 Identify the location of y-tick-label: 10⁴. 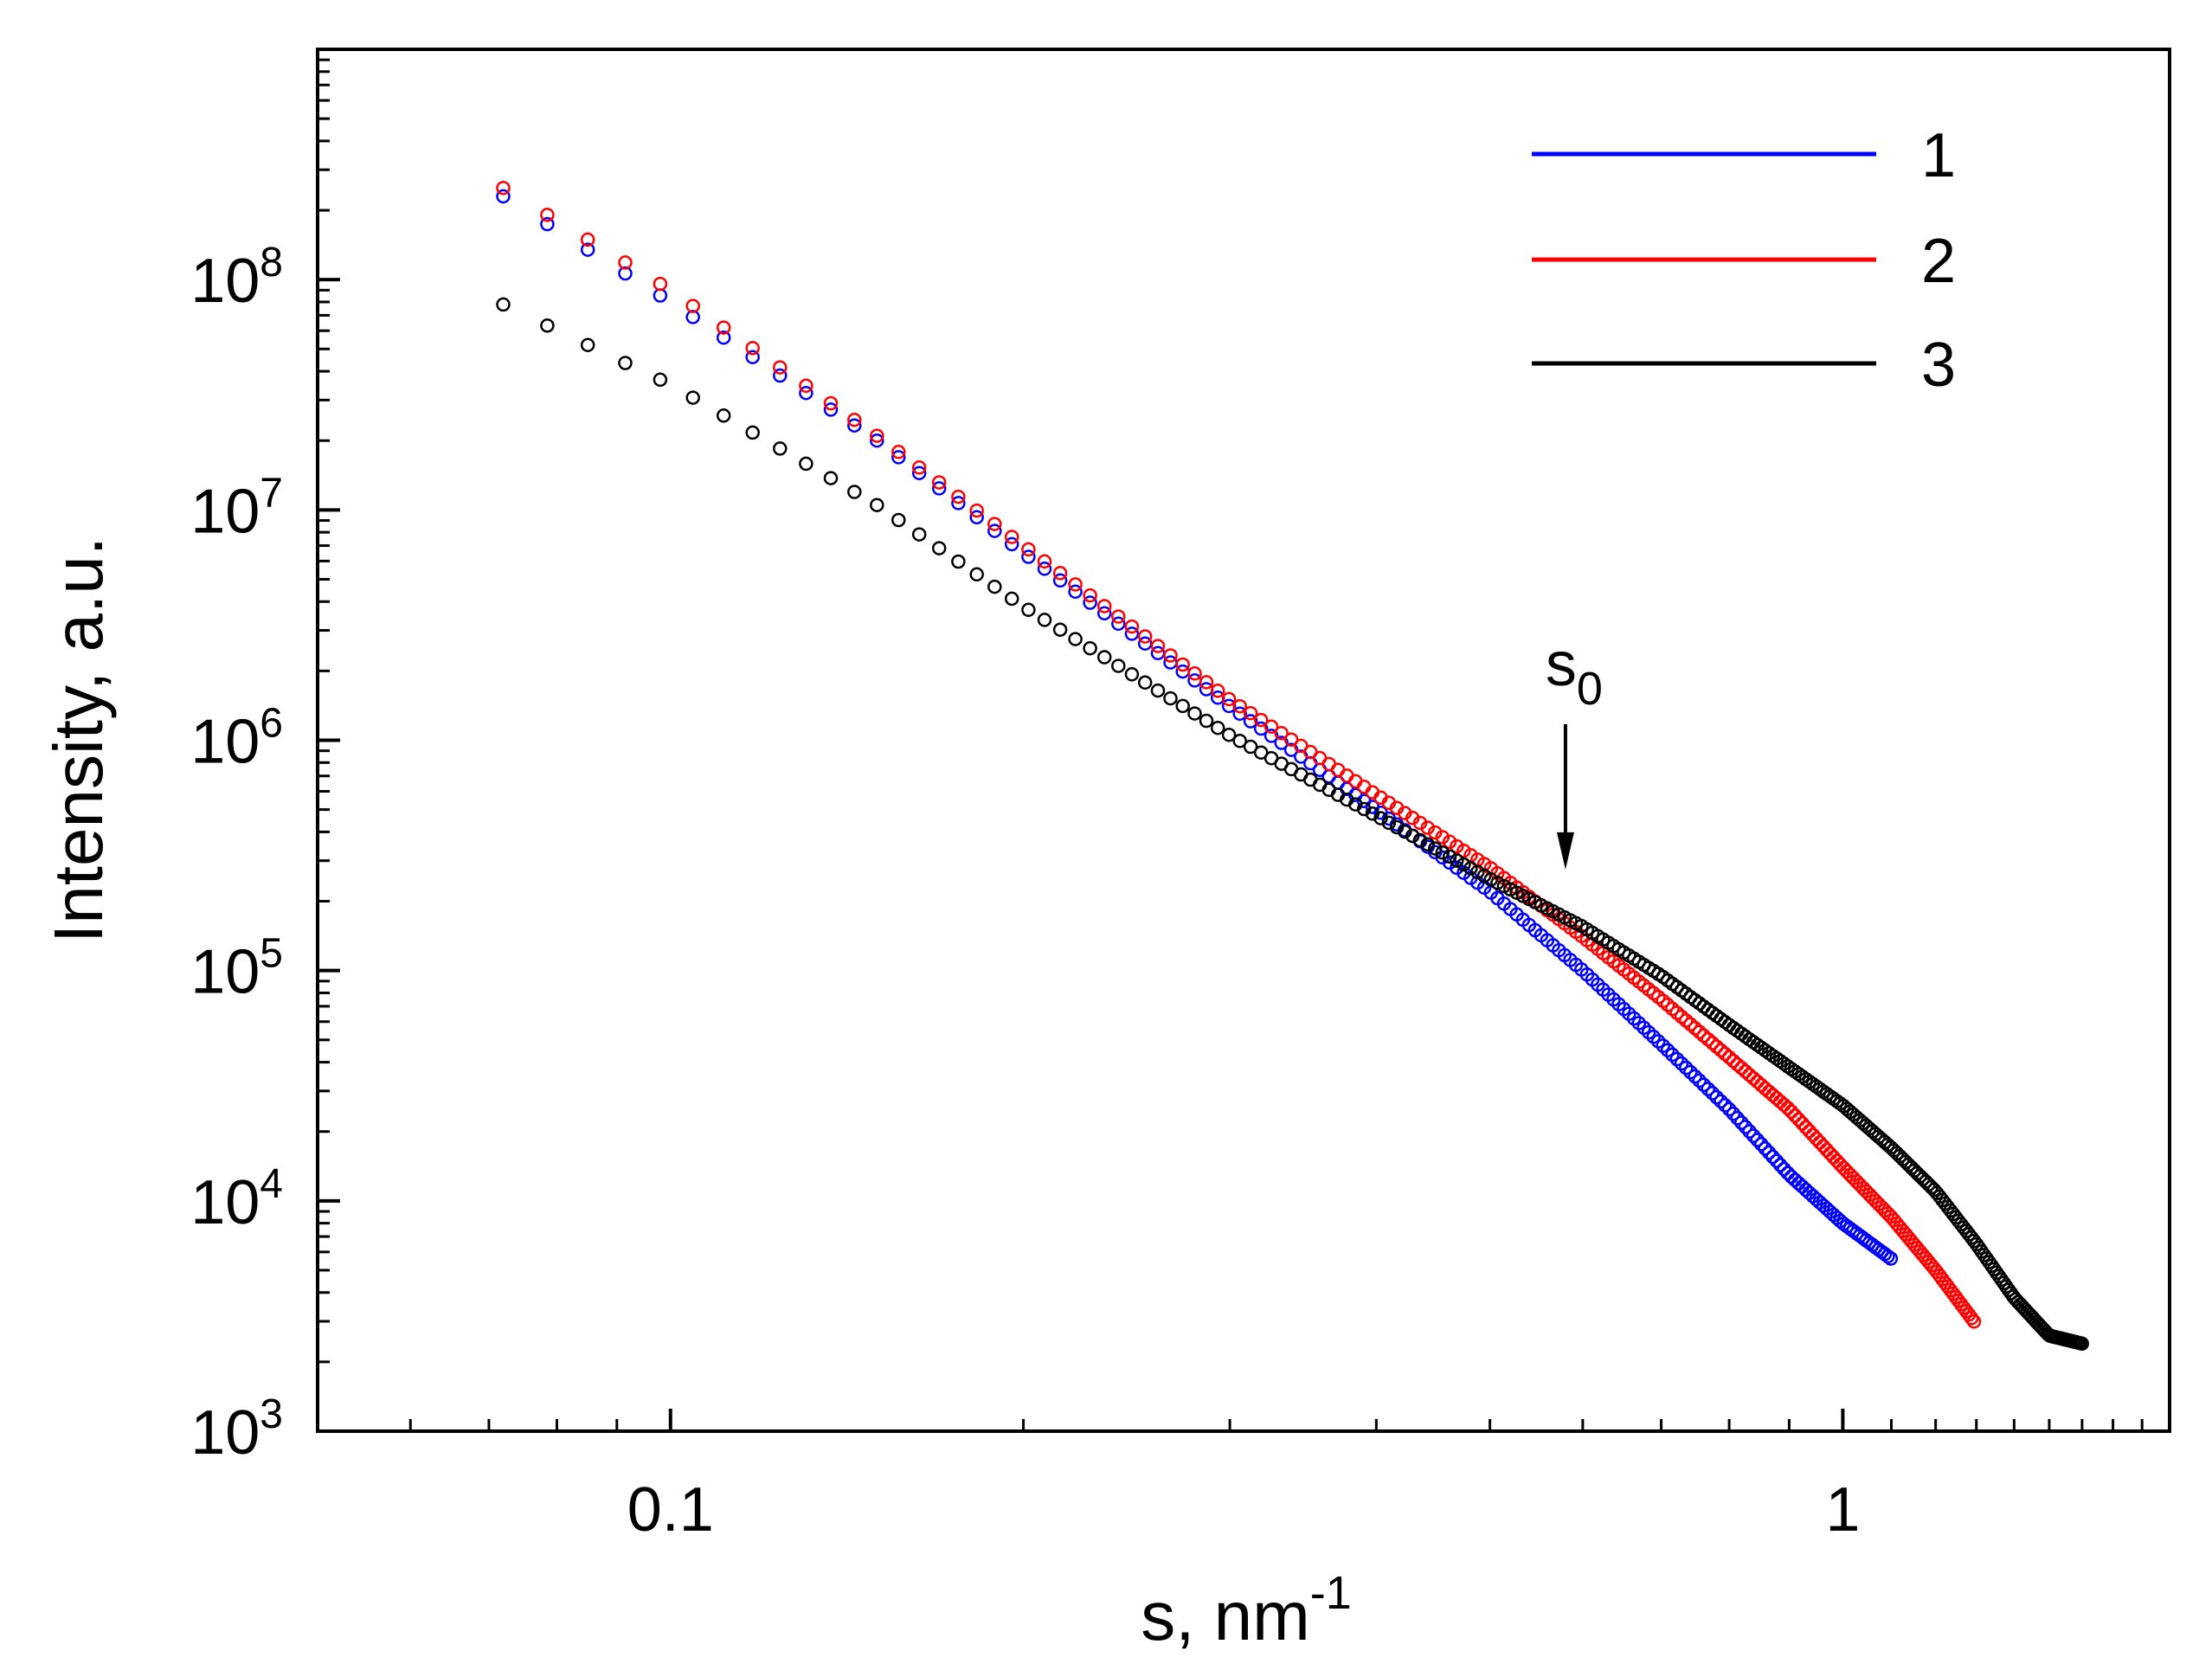
(236, 1199).